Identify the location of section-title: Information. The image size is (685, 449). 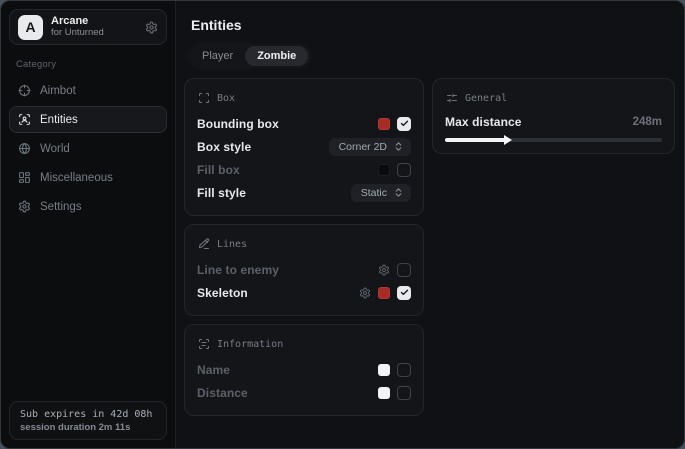
(250, 344).